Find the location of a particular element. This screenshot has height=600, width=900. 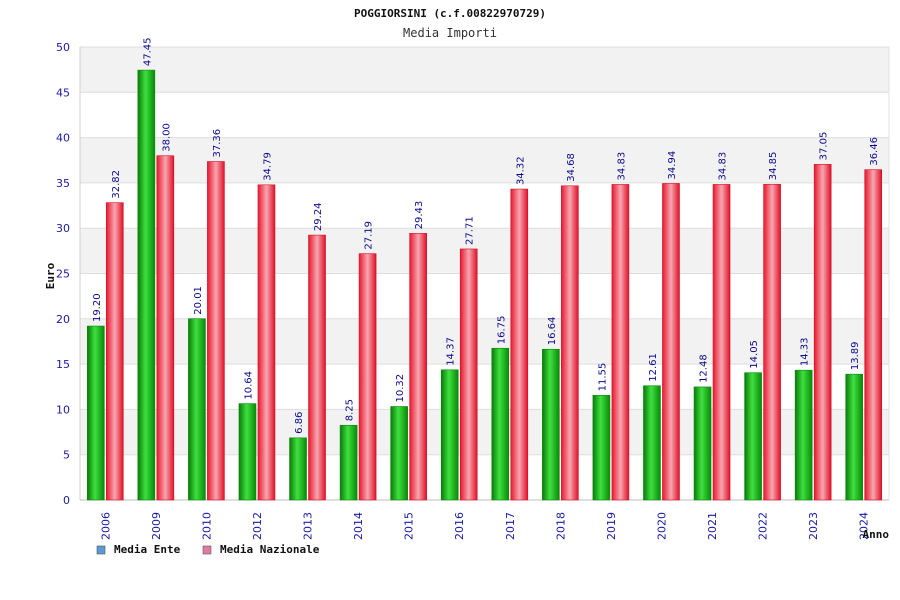

bar-value-label: 27.19 is located at coordinates (369, 235).